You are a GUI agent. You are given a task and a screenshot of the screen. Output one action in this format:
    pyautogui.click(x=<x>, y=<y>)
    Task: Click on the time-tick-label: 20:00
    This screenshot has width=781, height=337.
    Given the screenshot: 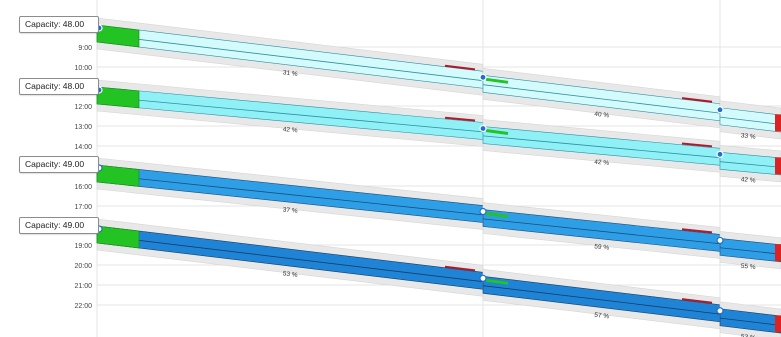 What is the action you would take?
    pyautogui.click(x=83, y=266)
    